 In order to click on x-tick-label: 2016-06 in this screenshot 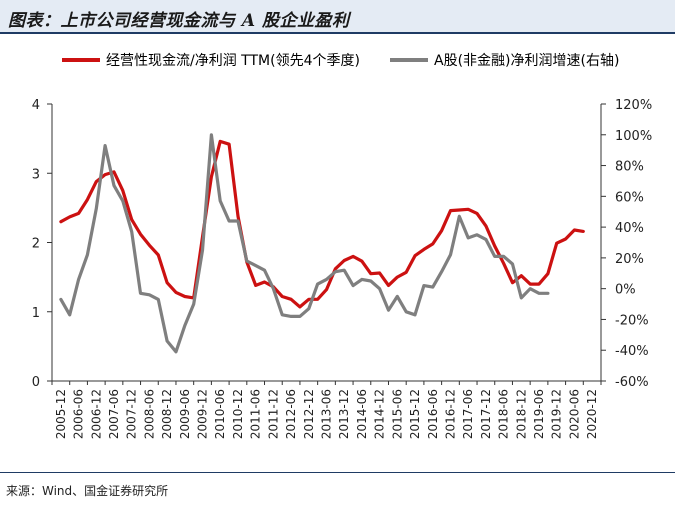, I will do `click(433, 414)`.